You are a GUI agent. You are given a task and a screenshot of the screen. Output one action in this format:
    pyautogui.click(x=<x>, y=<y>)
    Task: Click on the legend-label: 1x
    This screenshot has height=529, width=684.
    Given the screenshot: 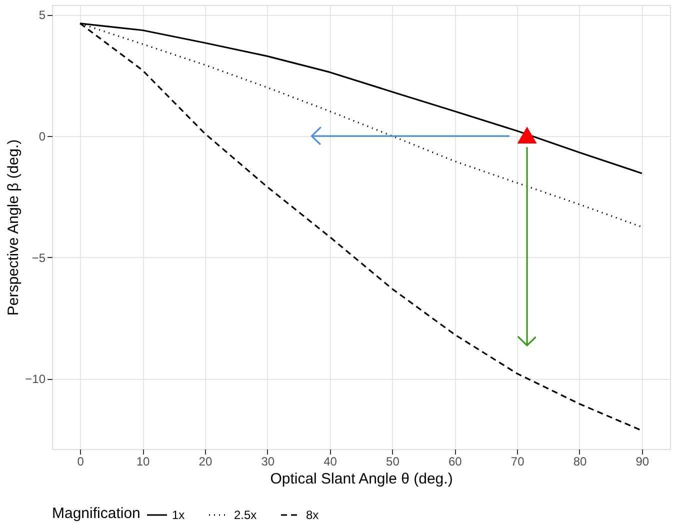 What is the action you would take?
    pyautogui.click(x=178, y=515)
    